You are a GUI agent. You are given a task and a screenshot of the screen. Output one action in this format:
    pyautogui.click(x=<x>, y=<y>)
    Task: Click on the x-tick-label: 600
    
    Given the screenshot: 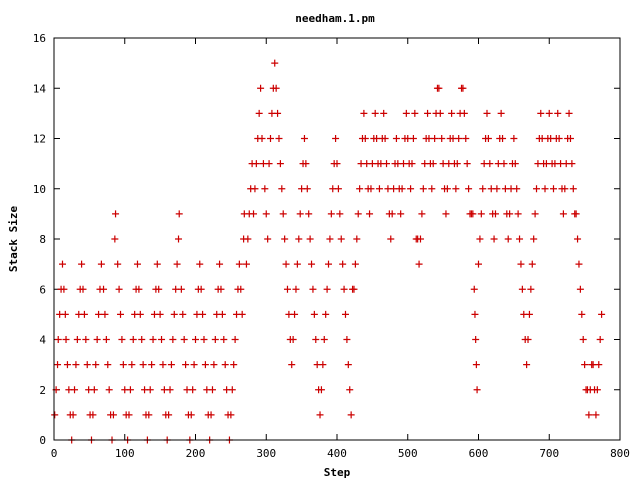 What is the action you would take?
    pyautogui.click(x=479, y=453)
    